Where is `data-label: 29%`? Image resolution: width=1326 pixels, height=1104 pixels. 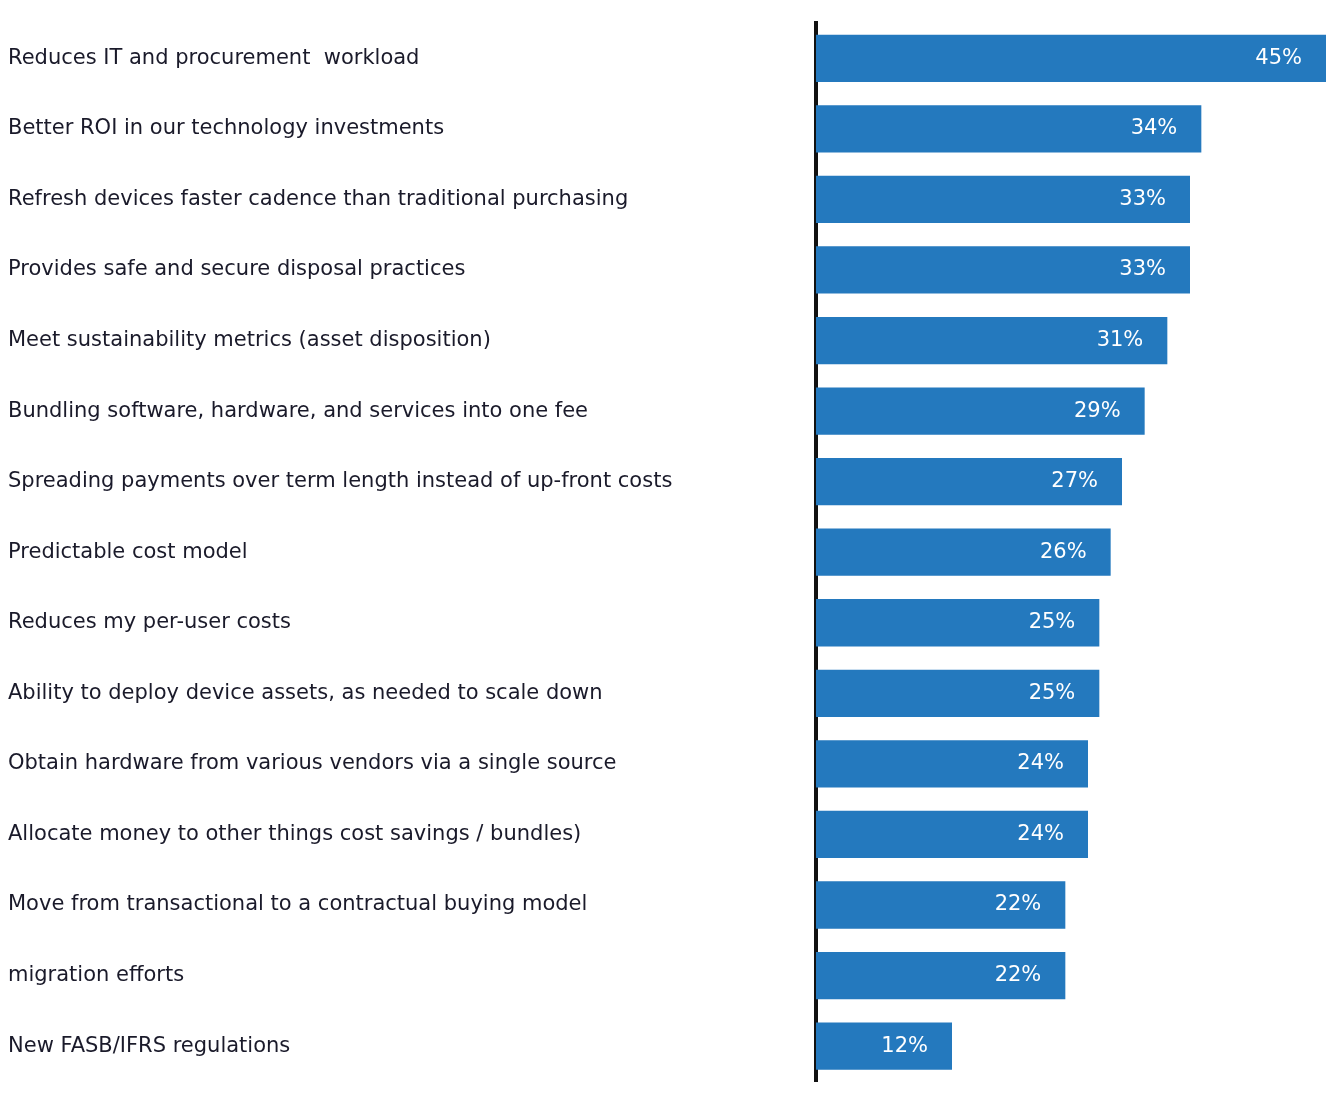
data-label: 29% is located at coordinates (1097, 409).